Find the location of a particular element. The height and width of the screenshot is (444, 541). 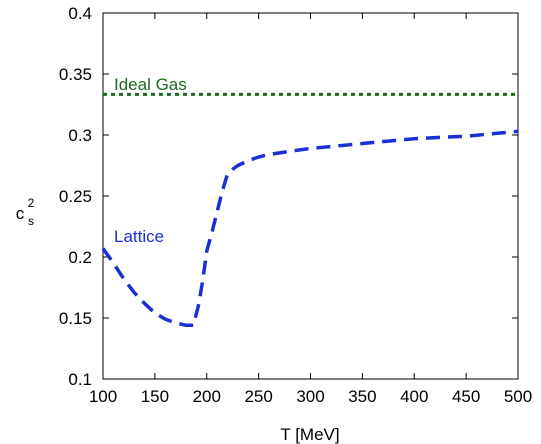

y-tick-label: 0.35 is located at coordinates (75, 74).